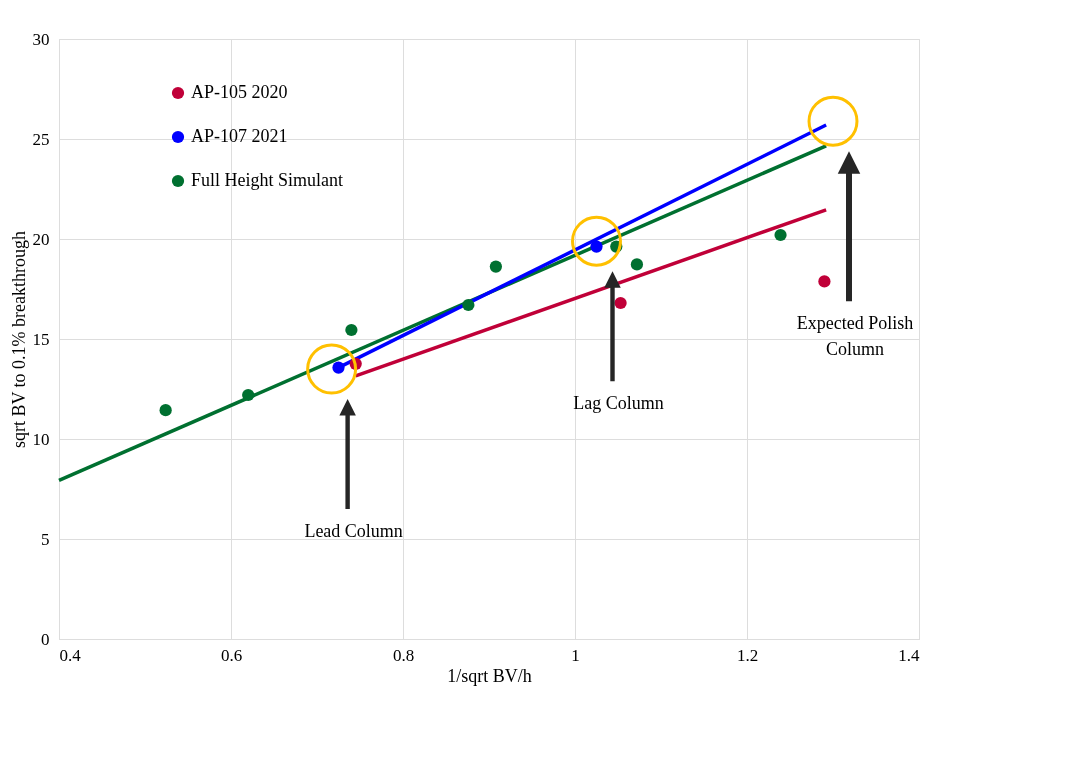  What do you see at coordinates (618, 403) in the screenshot?
I see `annotation: Lag Column` at bounding box center [618, 403].